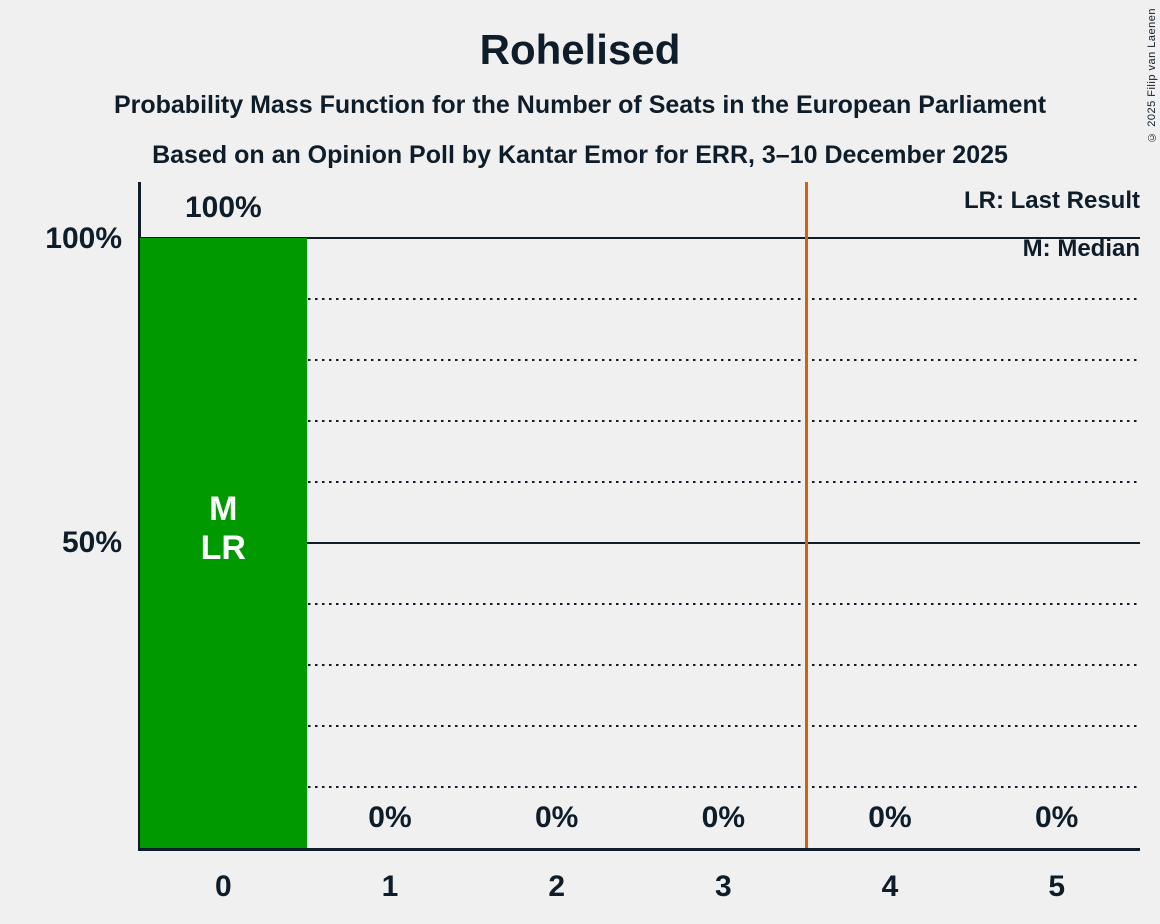 The height and width of the screenshot is (924, 1160). Describe the element at coordinates (580, 49) in the screenshot. I see `chart-title: Rohelised` at that location.